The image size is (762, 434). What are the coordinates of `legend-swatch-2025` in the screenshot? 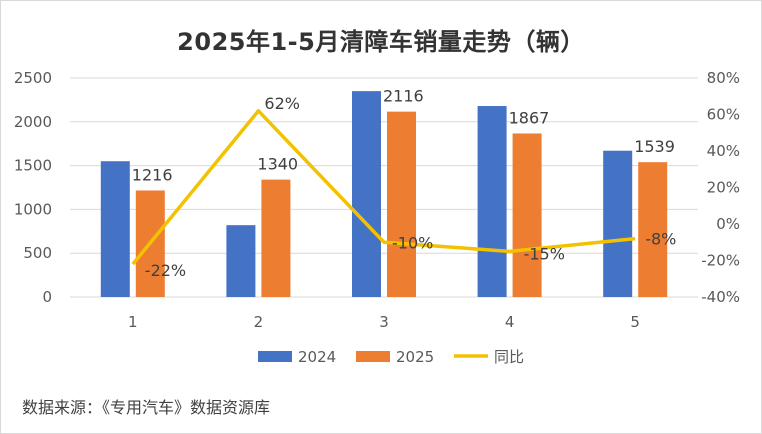 It's located at (373, 356).